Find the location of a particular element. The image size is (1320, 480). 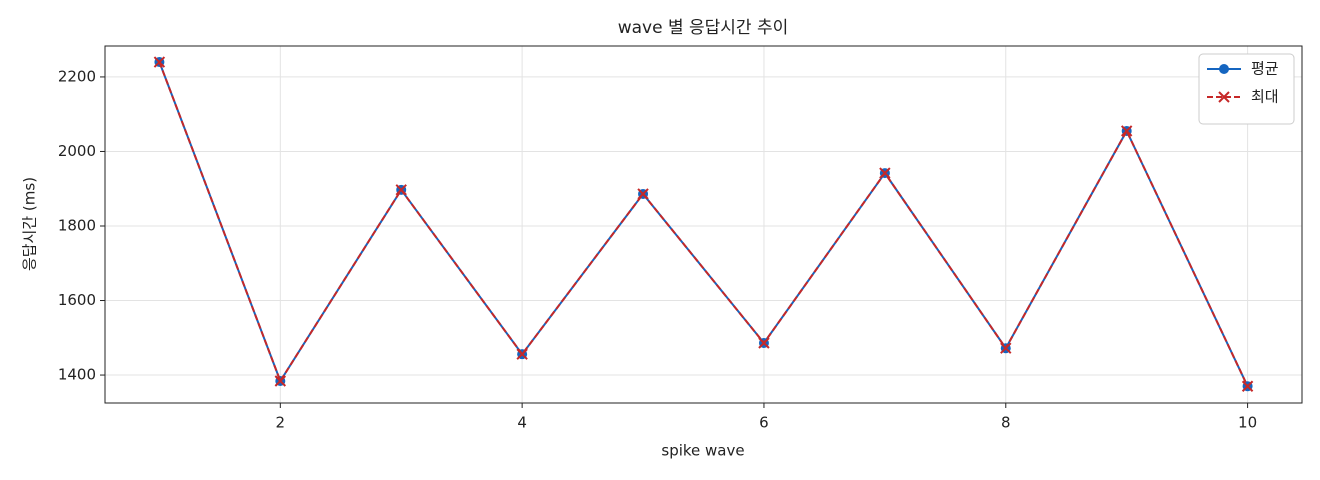

x-tick-label: 8 is located at coordinates (1006, 423).